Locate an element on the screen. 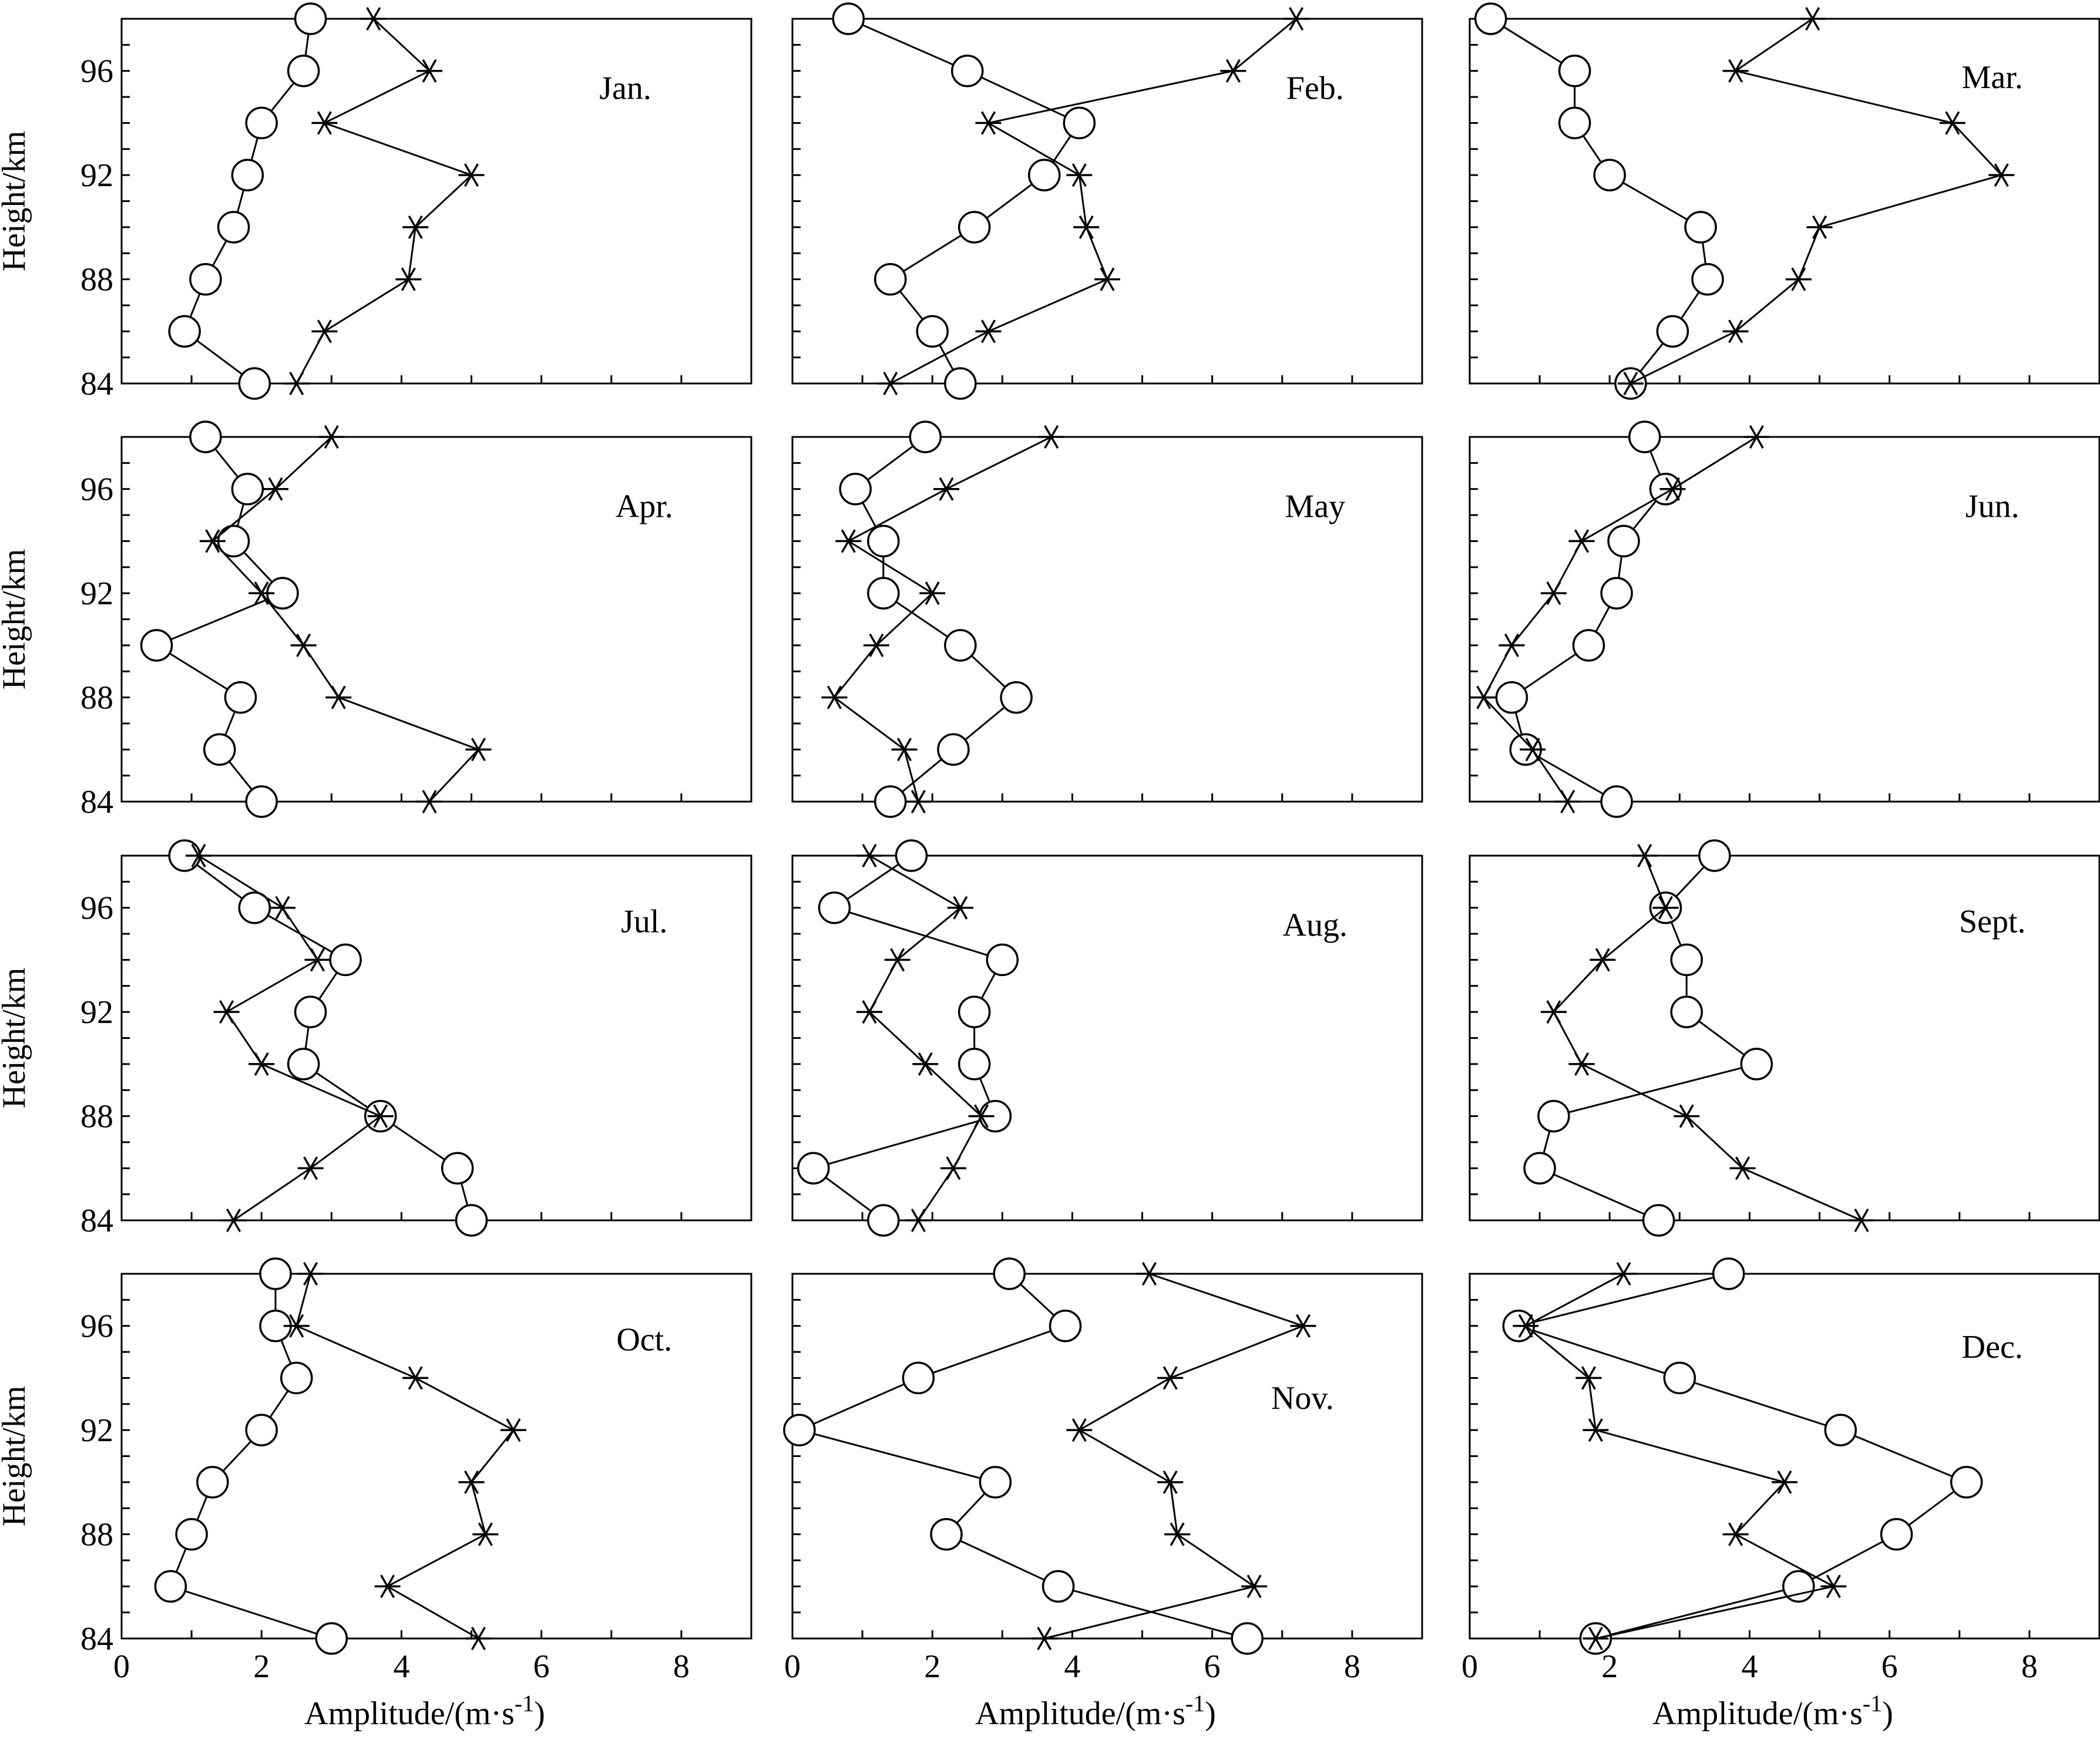  y-tick-label: 84 is located at coordinates (96, 802).